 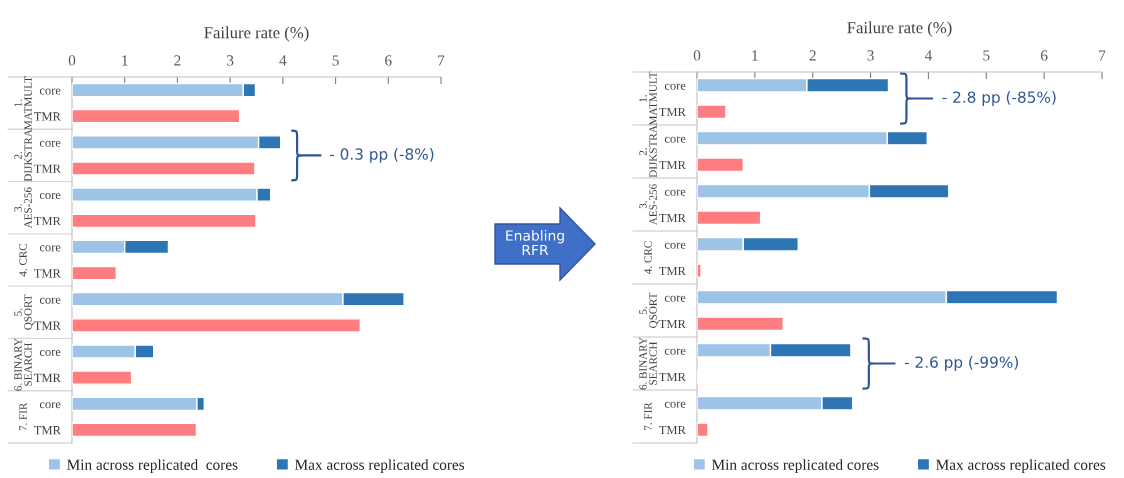 I want to click on annotation: - 2.6 pp (-99%), so click(x=961, y=363).